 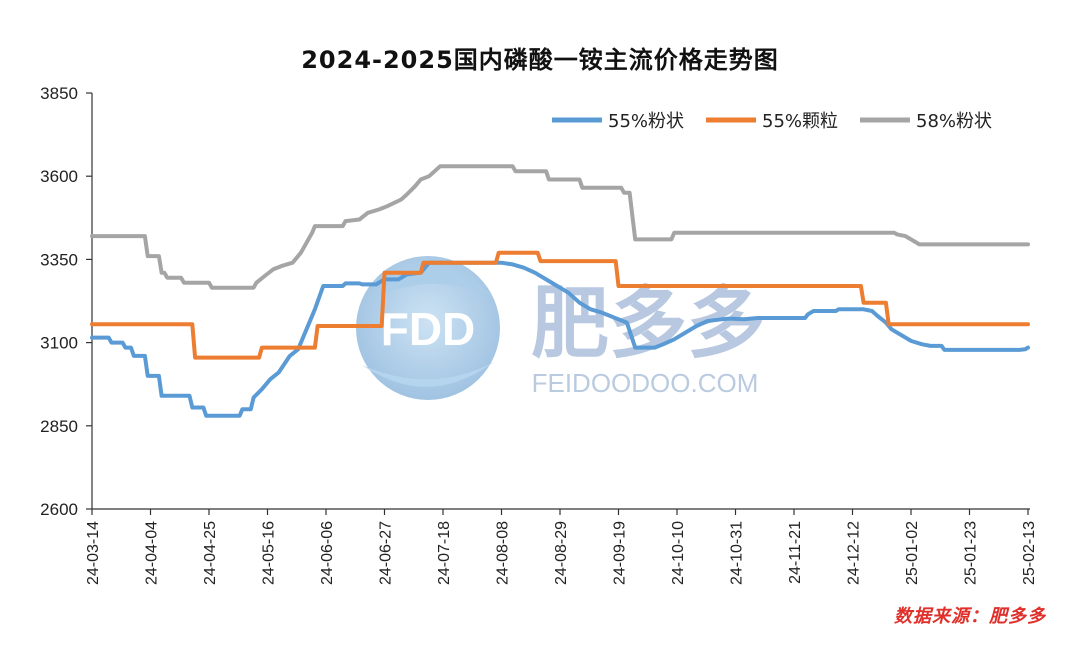 I want to click on x-tick-label: 24-04-25, so click(x=210, y=553).